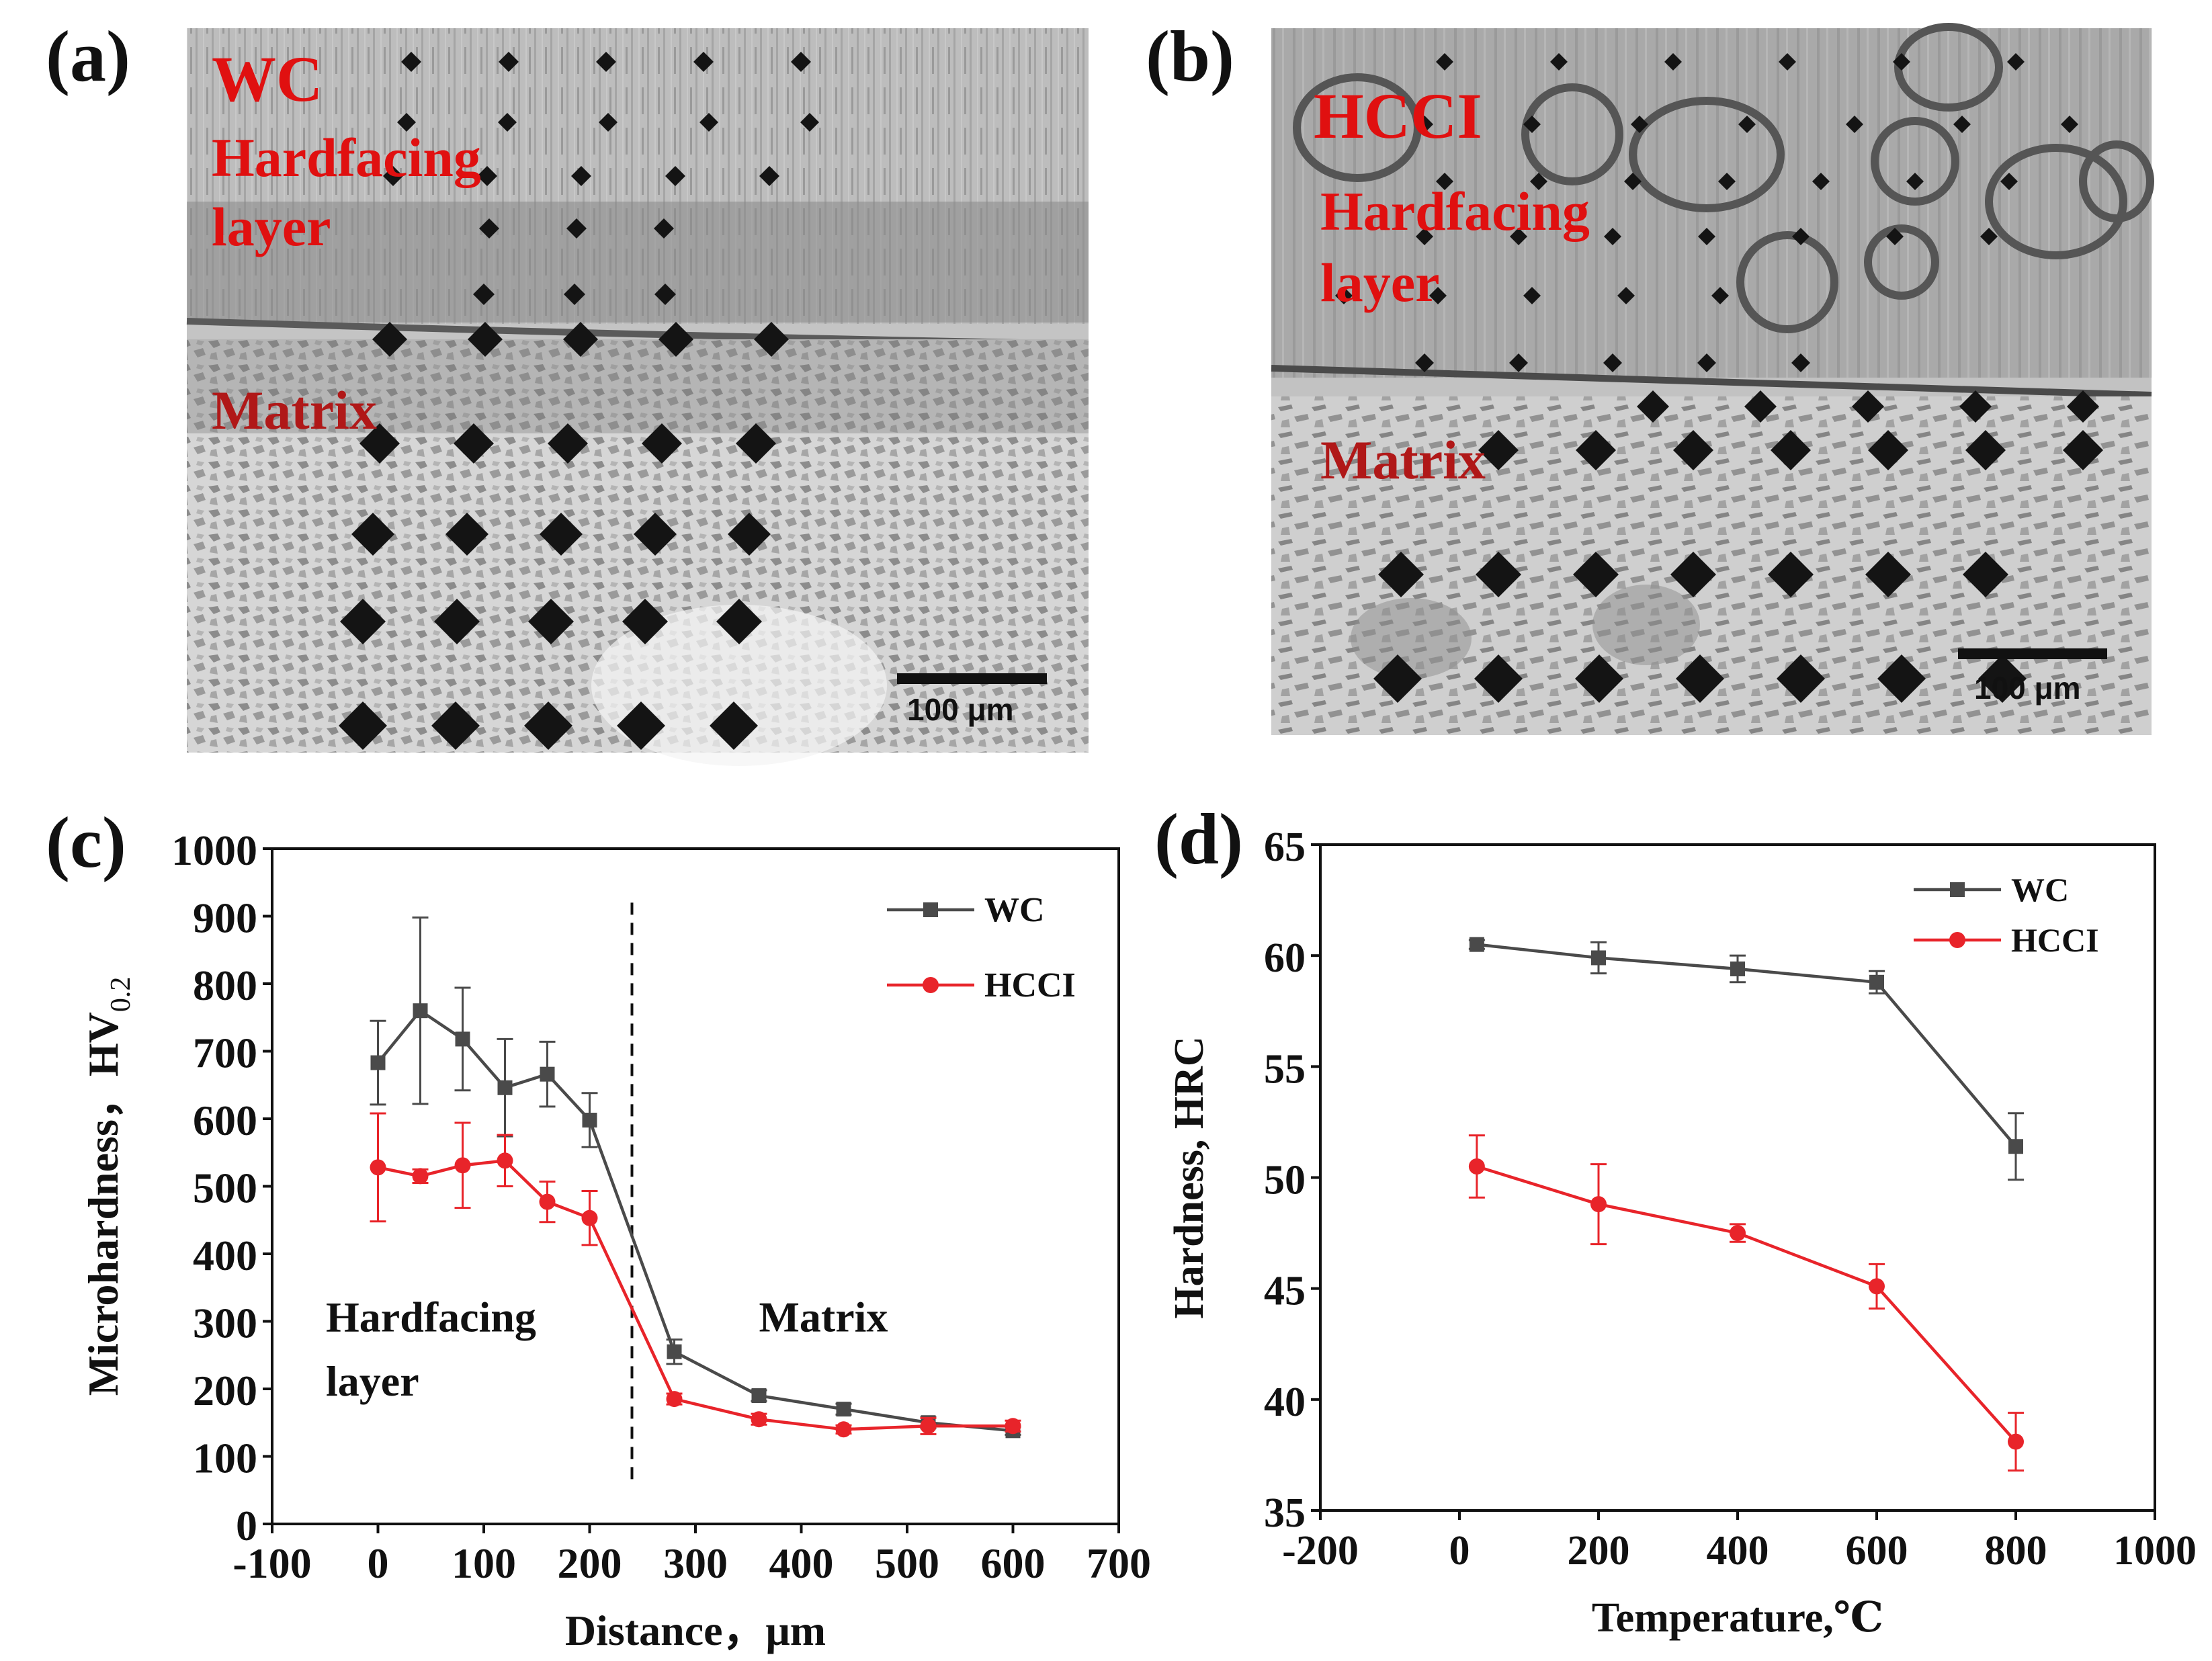 This screenshot has width=2212, height=1661. What do you see at coordinates (1403, 460) in the screenshot?
I see `label-b-bottom: Matrix` at bounding box center [1403, 460].